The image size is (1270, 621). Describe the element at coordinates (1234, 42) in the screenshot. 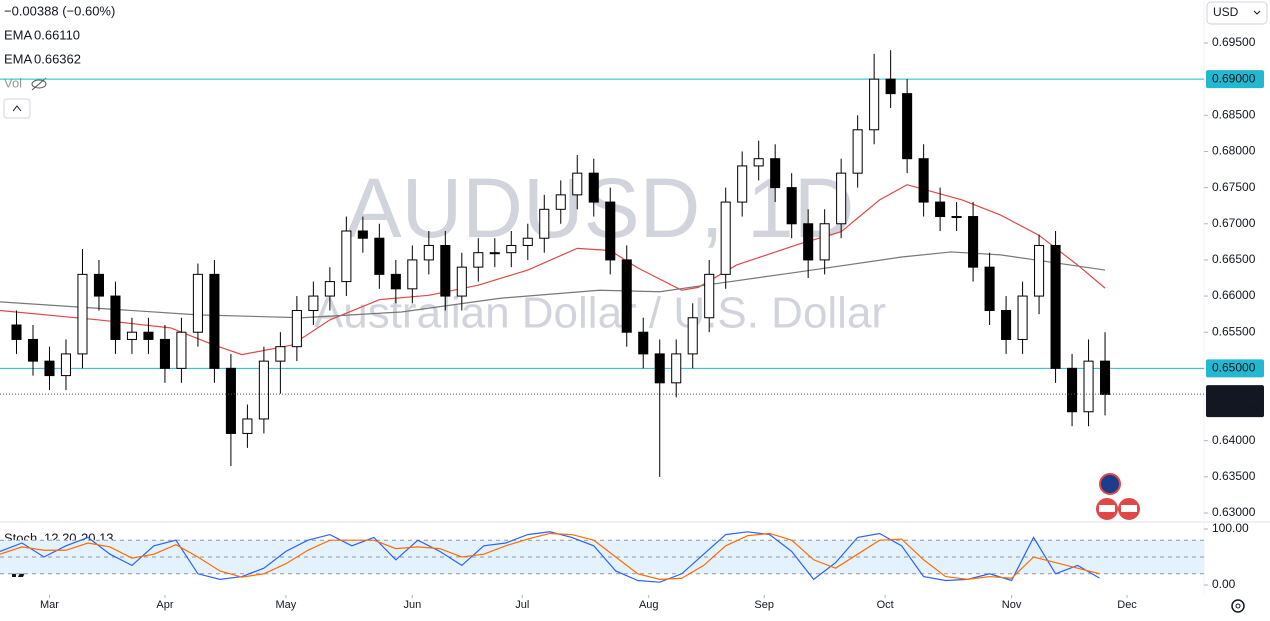

I see `y-tick-label: 0.69500` at that location.